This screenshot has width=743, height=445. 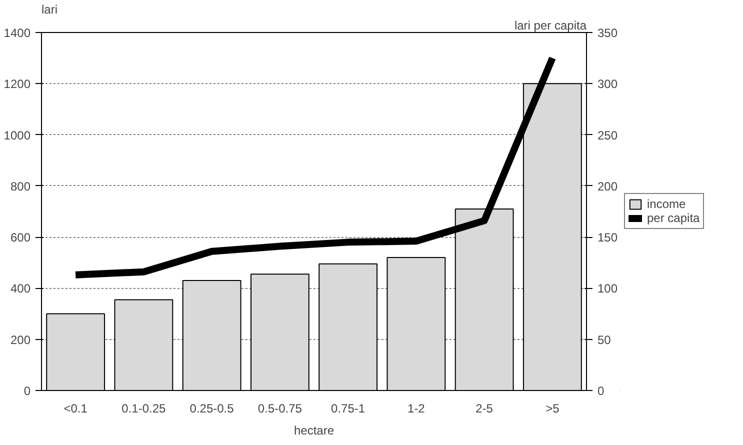 I want to click on y-tick-label: 200, so click(x=20, y=339).